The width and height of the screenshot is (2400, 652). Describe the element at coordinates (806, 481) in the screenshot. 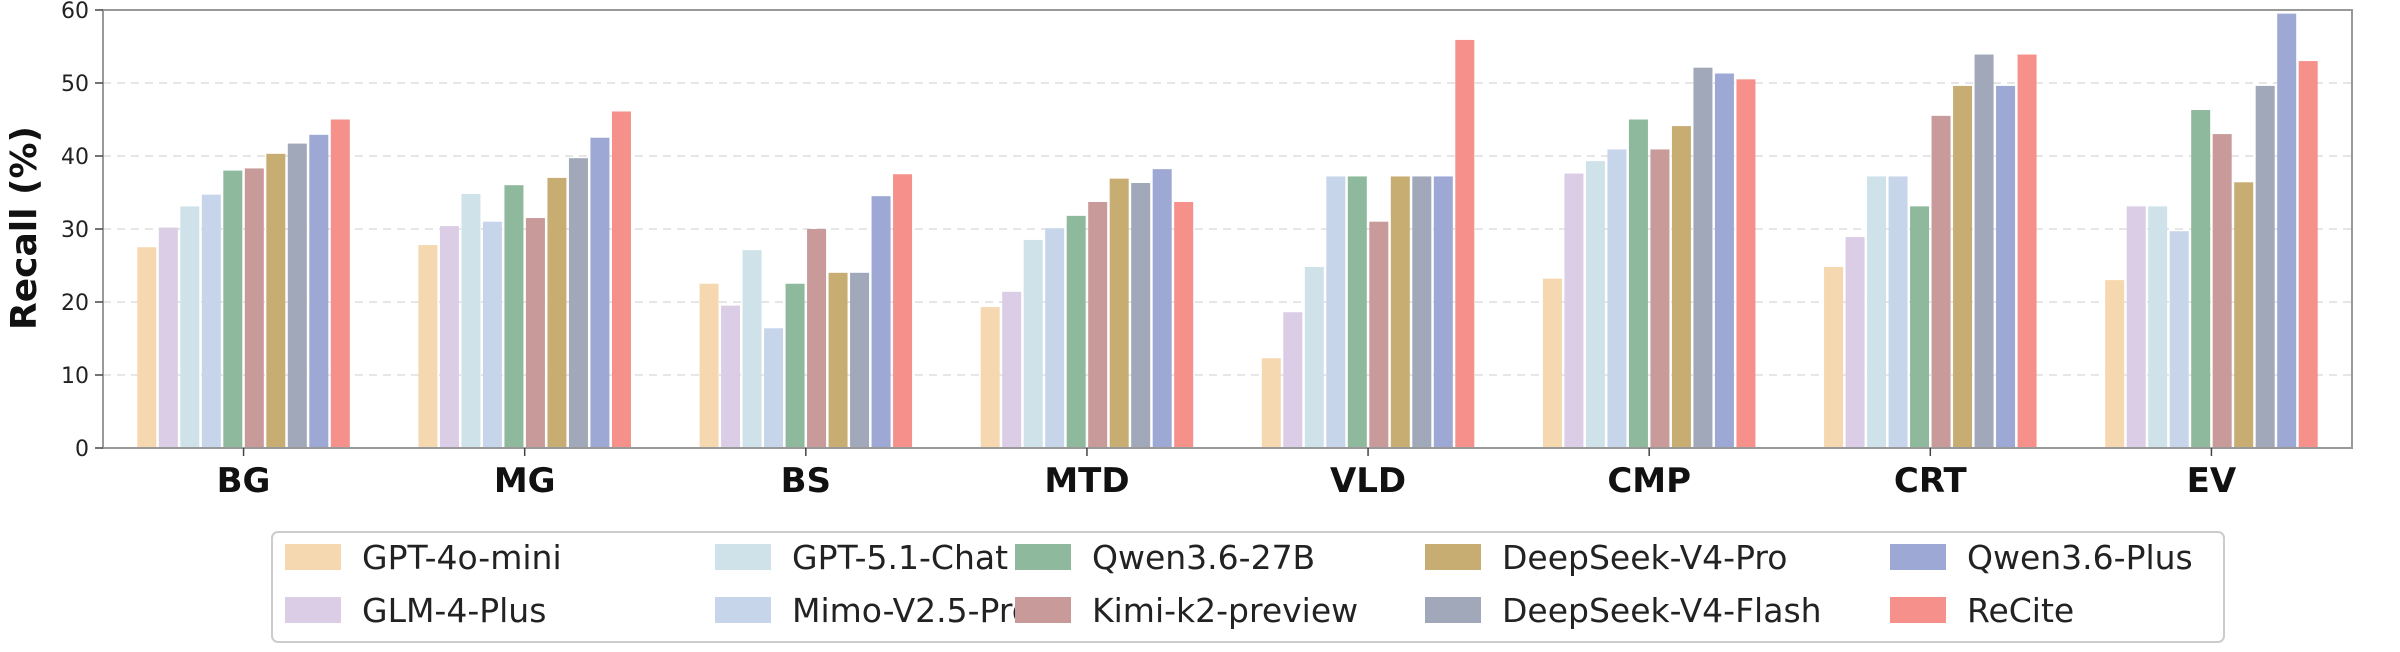

I see `x-category-label: BS` at that location.